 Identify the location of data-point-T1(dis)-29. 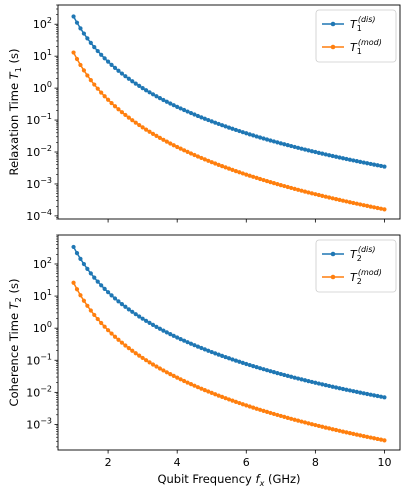
(173, 105).